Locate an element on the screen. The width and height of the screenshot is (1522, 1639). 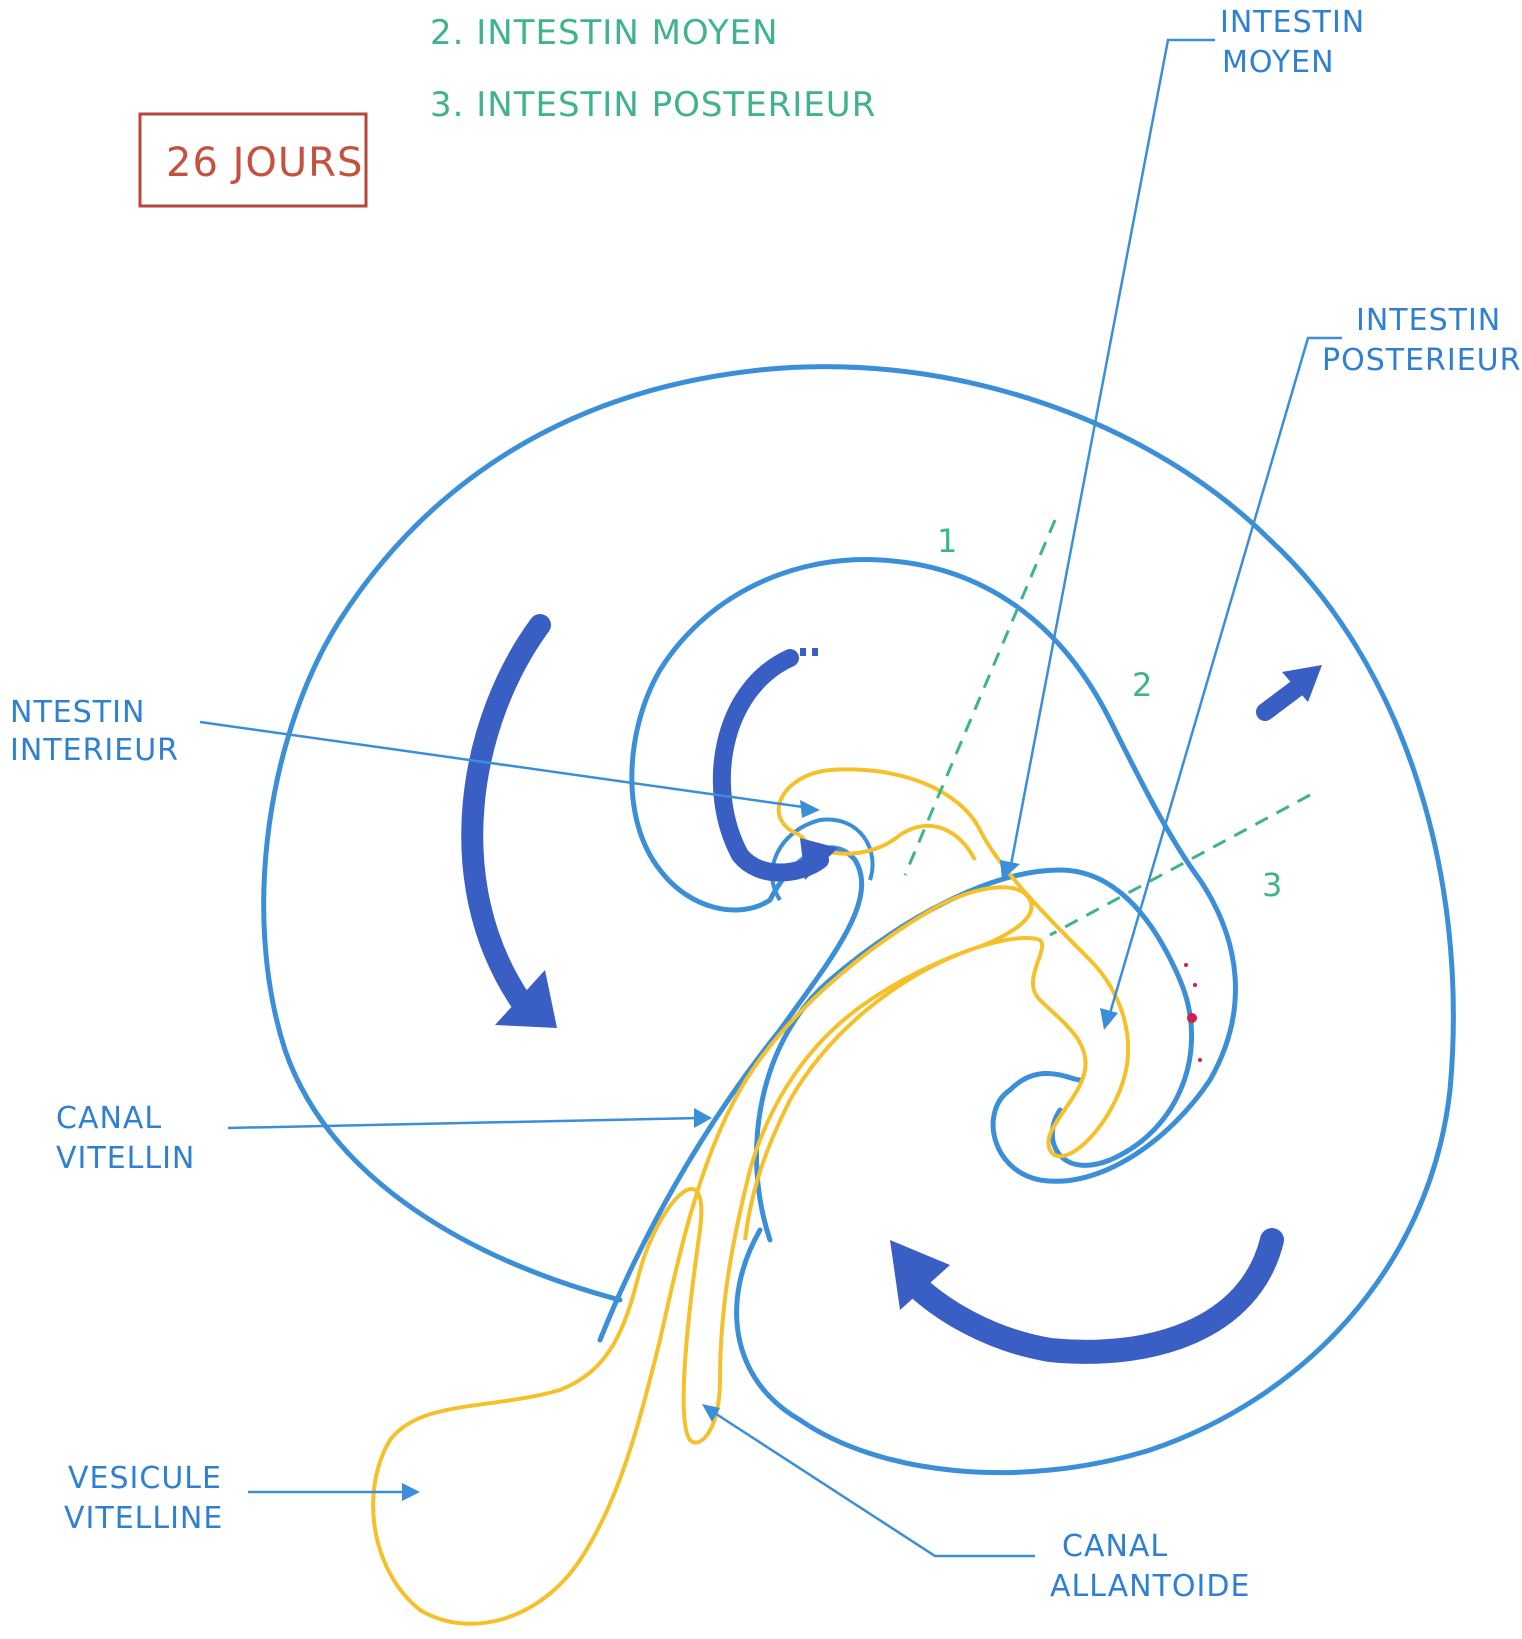
svg-text: VESICULE is located at coordinates (145, 1478).